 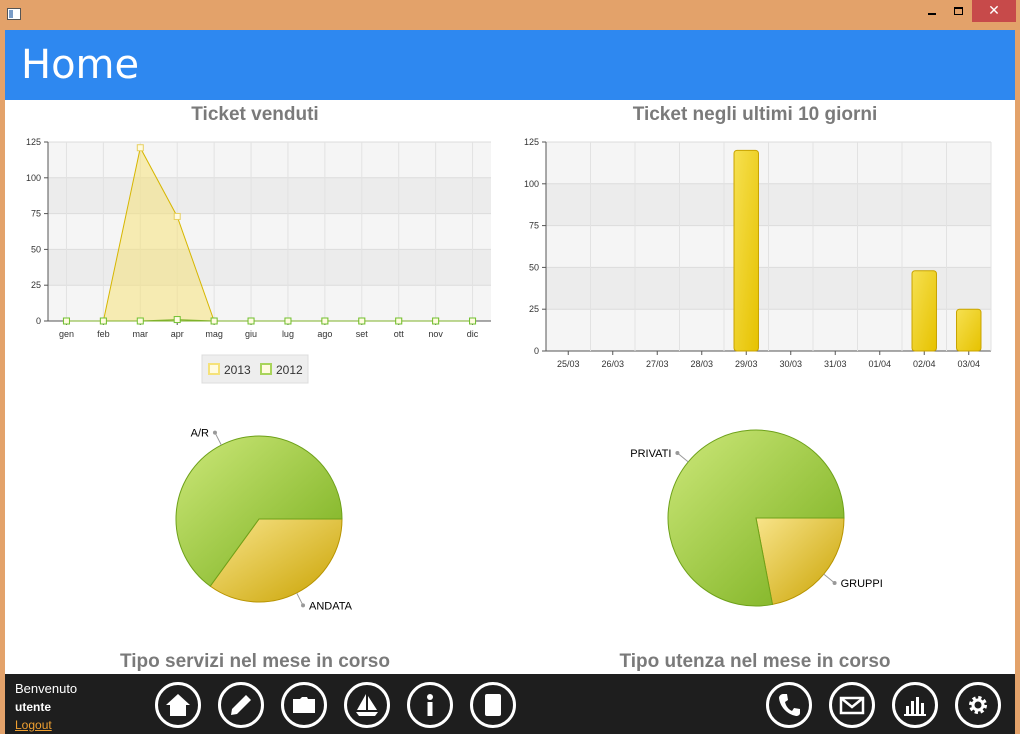 I want to click on close-icon: ✕, so click(x=994, y=11).